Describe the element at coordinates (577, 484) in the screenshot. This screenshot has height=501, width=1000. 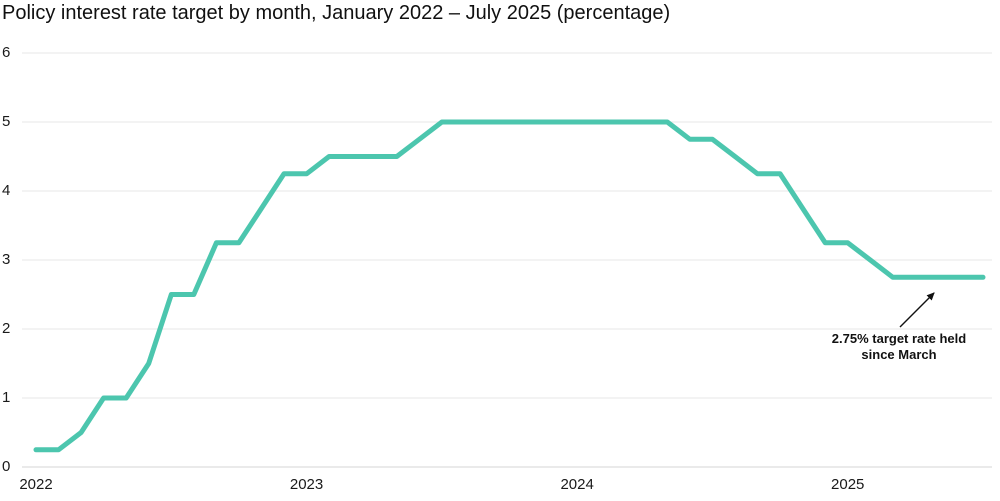
I see `x-axis-year-label: 2024` at that location.